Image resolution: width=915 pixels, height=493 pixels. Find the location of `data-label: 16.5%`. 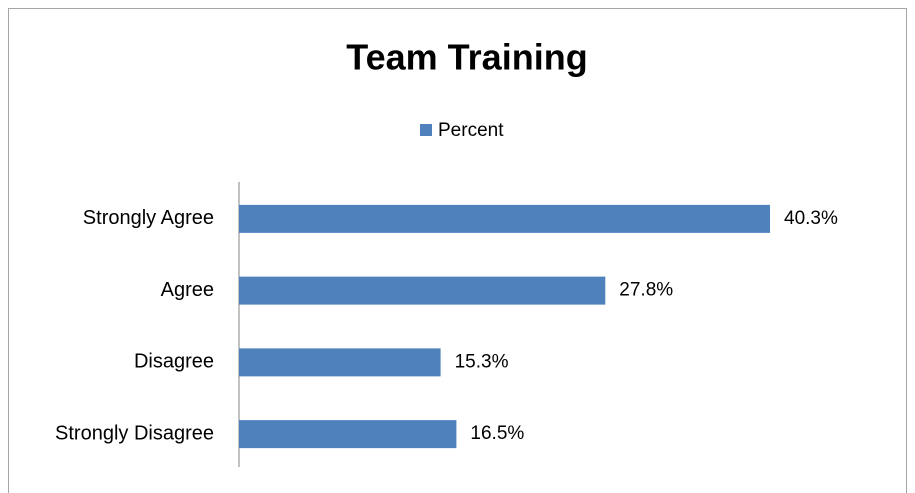

data-label: 16.5% is located at coordinates (497, 433).